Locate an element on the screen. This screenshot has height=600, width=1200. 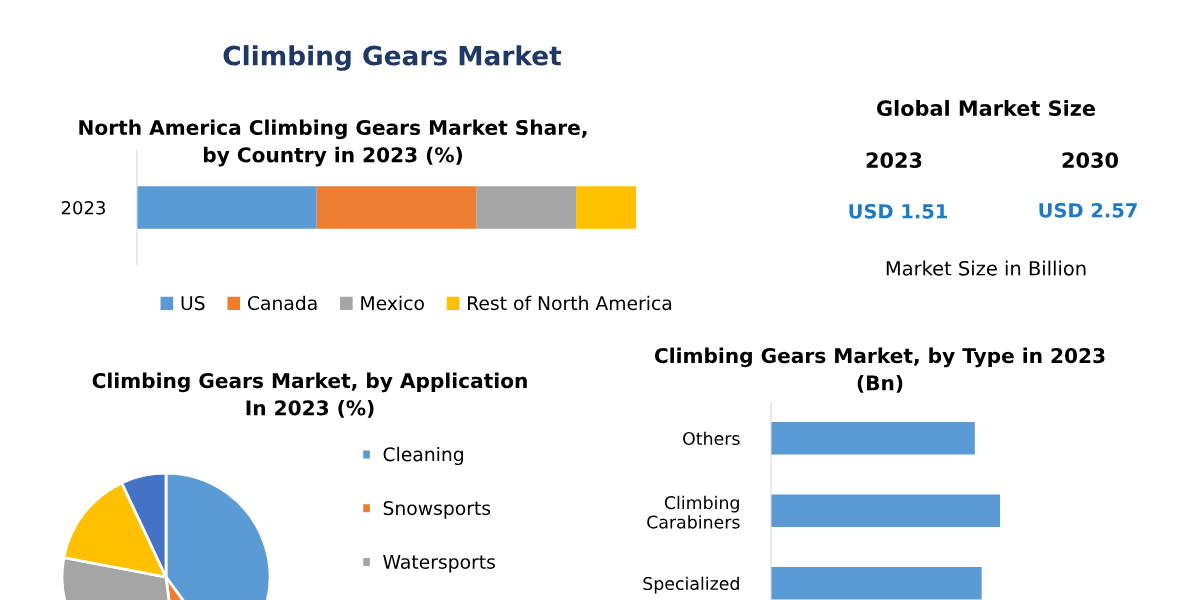
text: 2023 is located at coordinates (894, 160).